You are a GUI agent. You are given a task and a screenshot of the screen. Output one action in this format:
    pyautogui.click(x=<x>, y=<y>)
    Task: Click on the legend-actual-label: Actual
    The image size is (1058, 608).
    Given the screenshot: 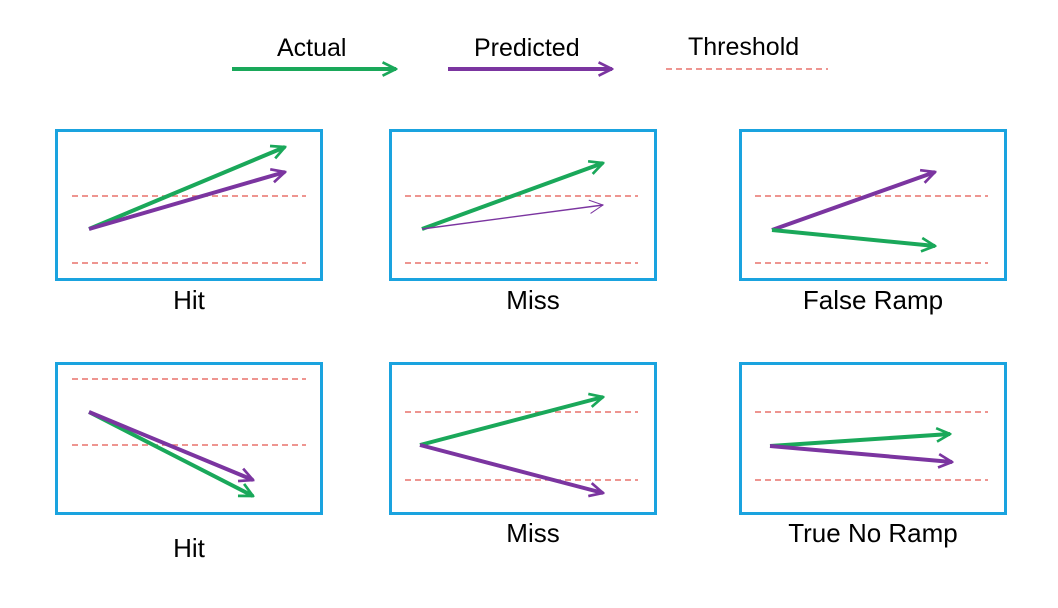 What is the action you would take?
    pyautogui.click(x=312, y=48)
    